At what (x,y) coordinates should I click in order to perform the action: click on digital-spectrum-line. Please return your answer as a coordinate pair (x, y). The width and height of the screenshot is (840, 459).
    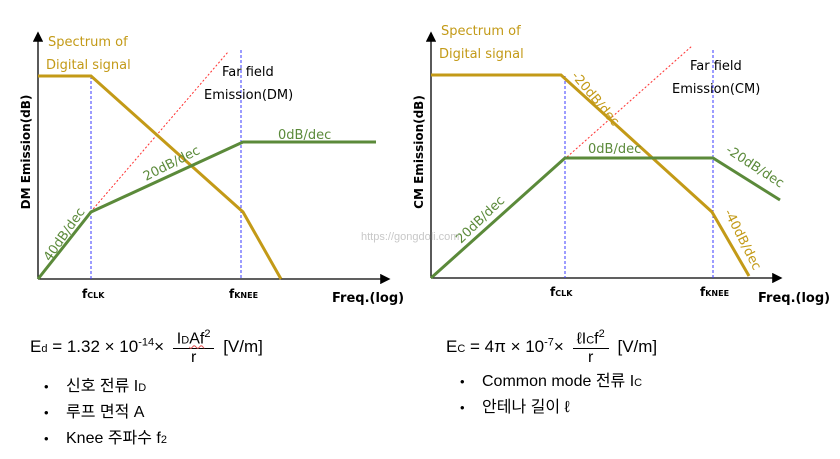
    Looking at the image, I should click on (160, 177).